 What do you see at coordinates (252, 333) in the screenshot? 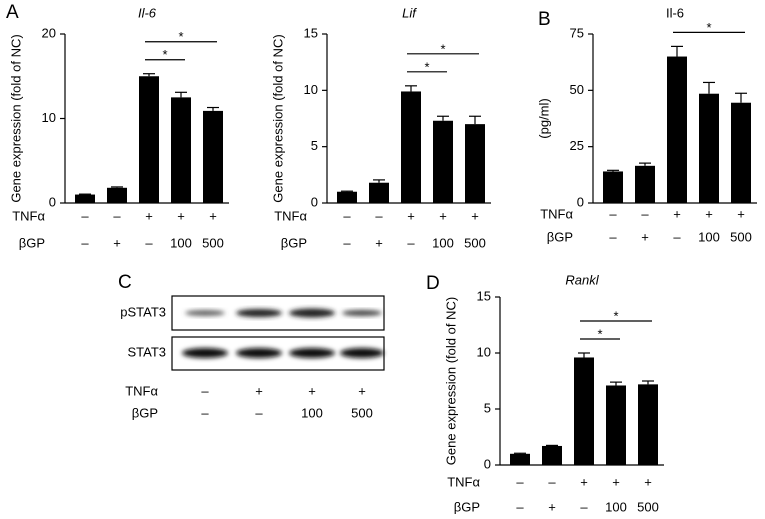
I see `western-blot: pSTAT3 STAT3` at bounding box center [252, 333].